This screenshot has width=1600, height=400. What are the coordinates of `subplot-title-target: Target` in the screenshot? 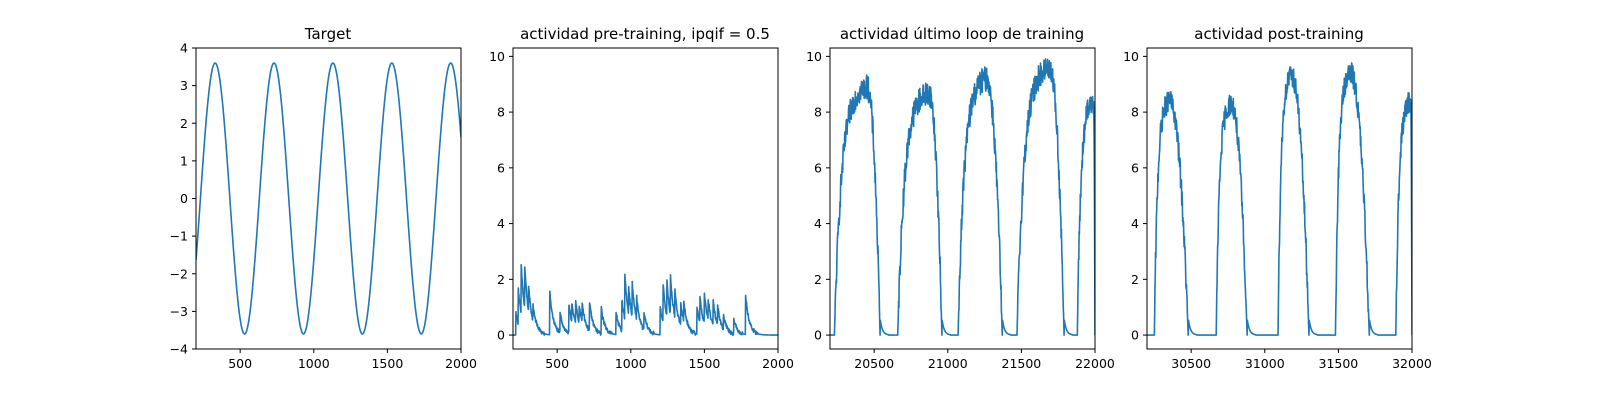 It's located at (328, 34).